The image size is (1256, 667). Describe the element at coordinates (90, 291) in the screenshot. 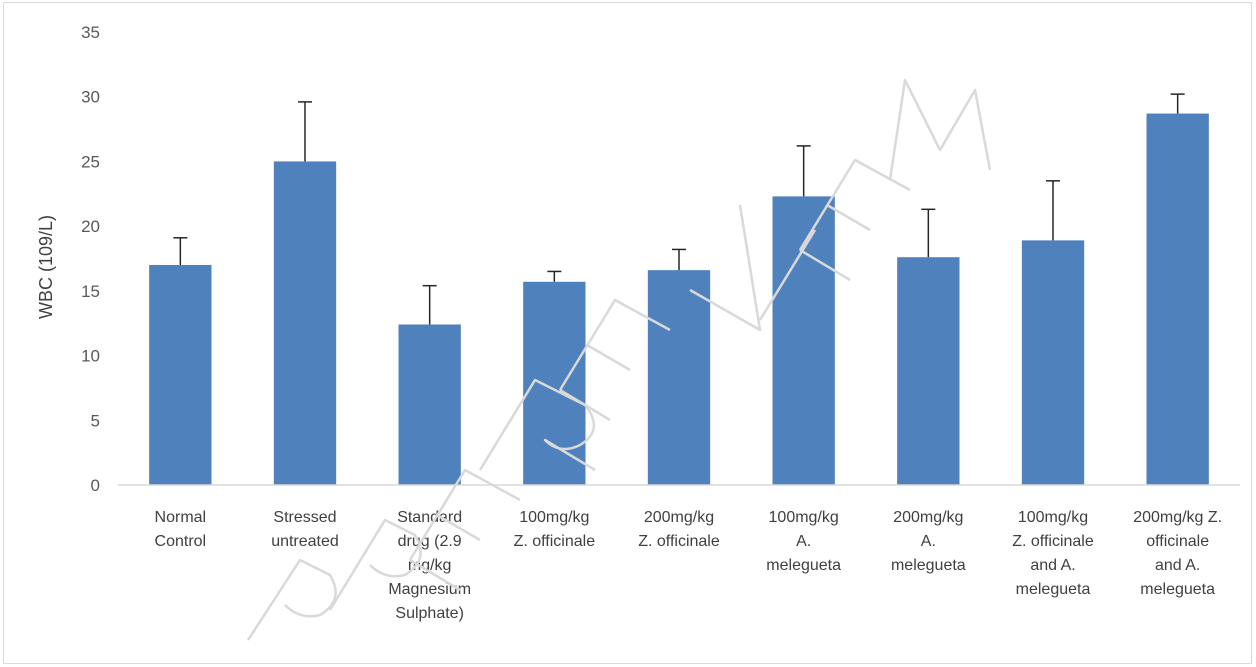

I see `y-tick-label: 15` at that location.